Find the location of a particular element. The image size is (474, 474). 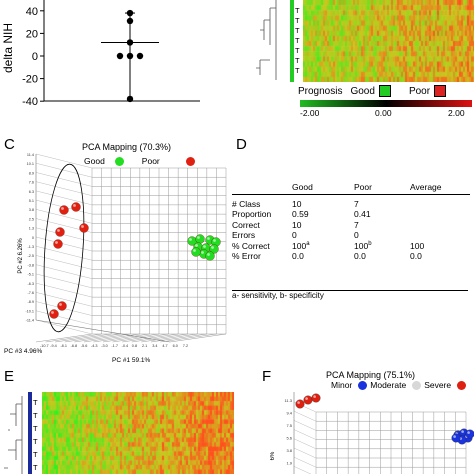

panel-b-legend: Prognosis Good Poor is located at coordinates (386, 91).